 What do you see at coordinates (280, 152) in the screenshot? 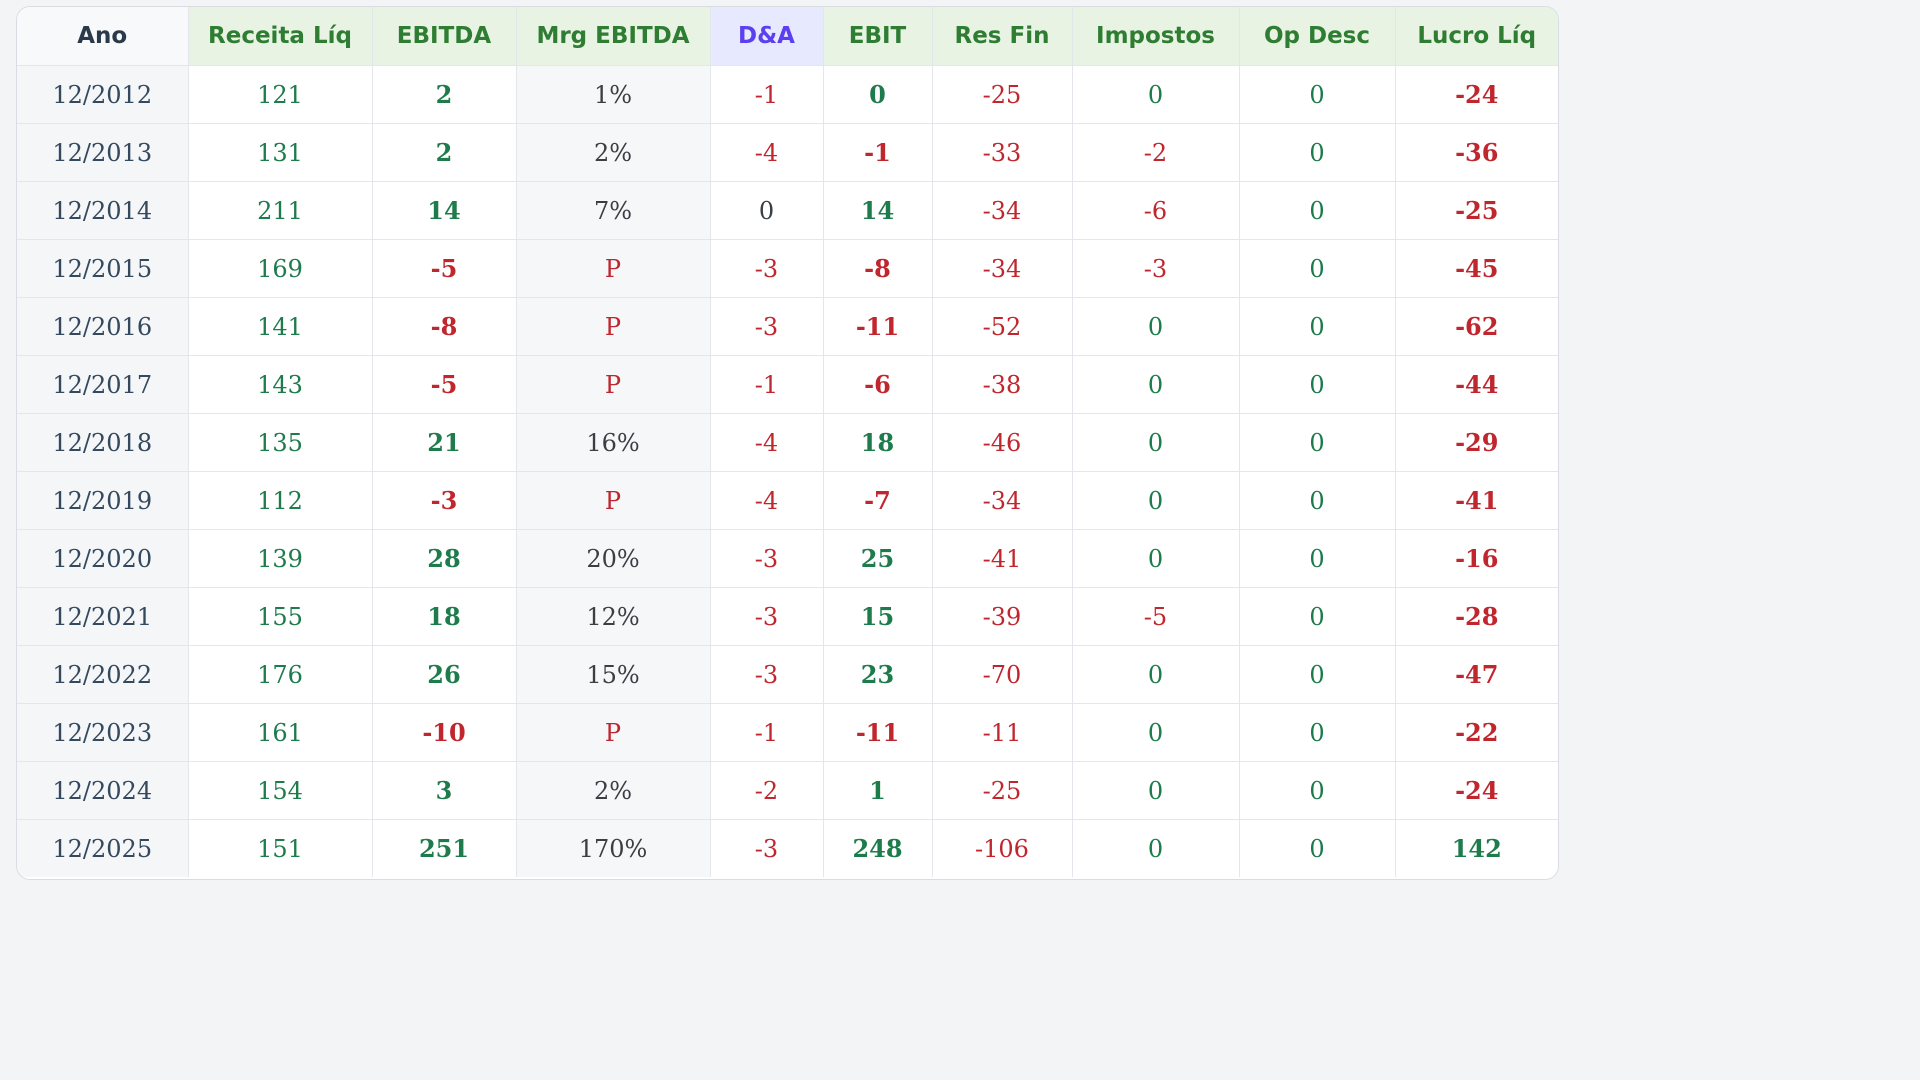
I see `cell-receita: 131` at bounding box center [280, 152].